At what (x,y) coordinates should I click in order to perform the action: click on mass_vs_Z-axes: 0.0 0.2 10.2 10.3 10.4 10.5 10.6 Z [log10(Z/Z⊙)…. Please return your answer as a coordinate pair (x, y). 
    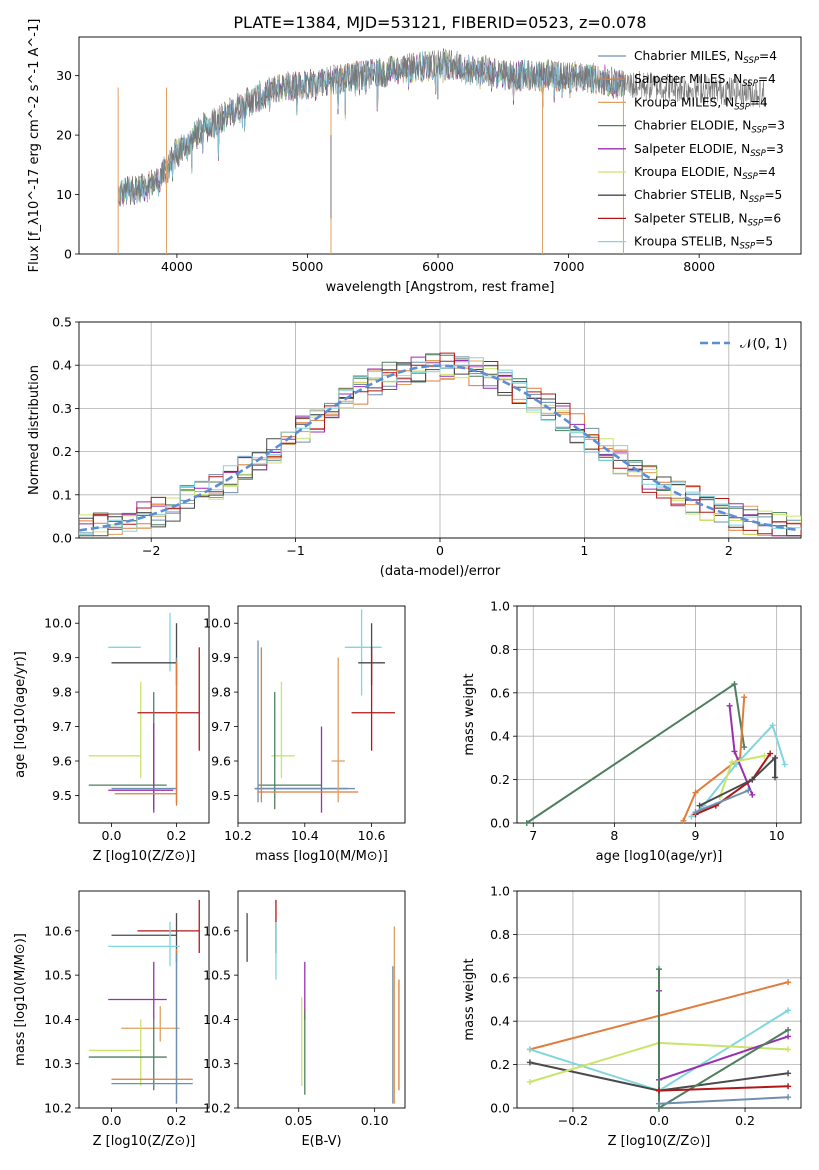
    Looking at the image, I should click on (111, 1019).